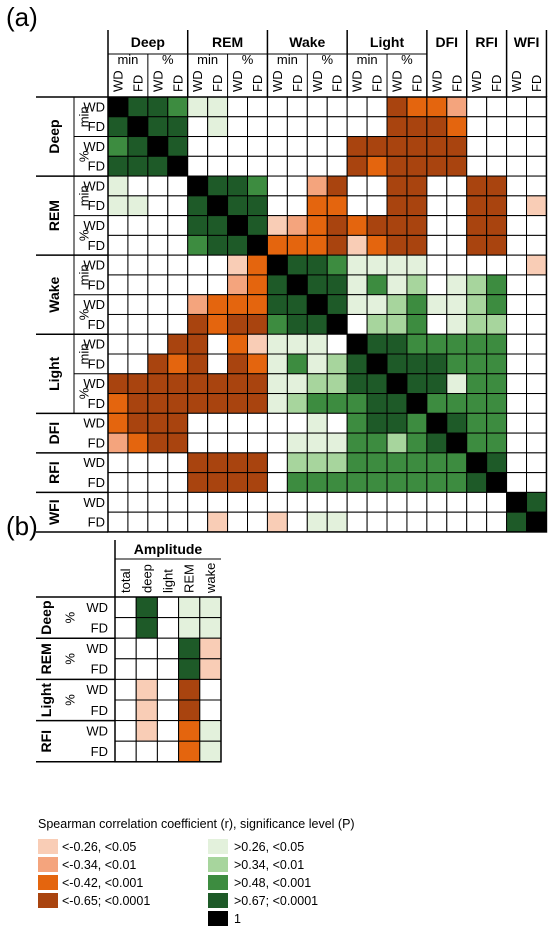 The image size is (550, 929). What do you see at coordinates (70, 617) in the screenshot?
I see `row-sub-label: %` at bounding box center [70, 617].